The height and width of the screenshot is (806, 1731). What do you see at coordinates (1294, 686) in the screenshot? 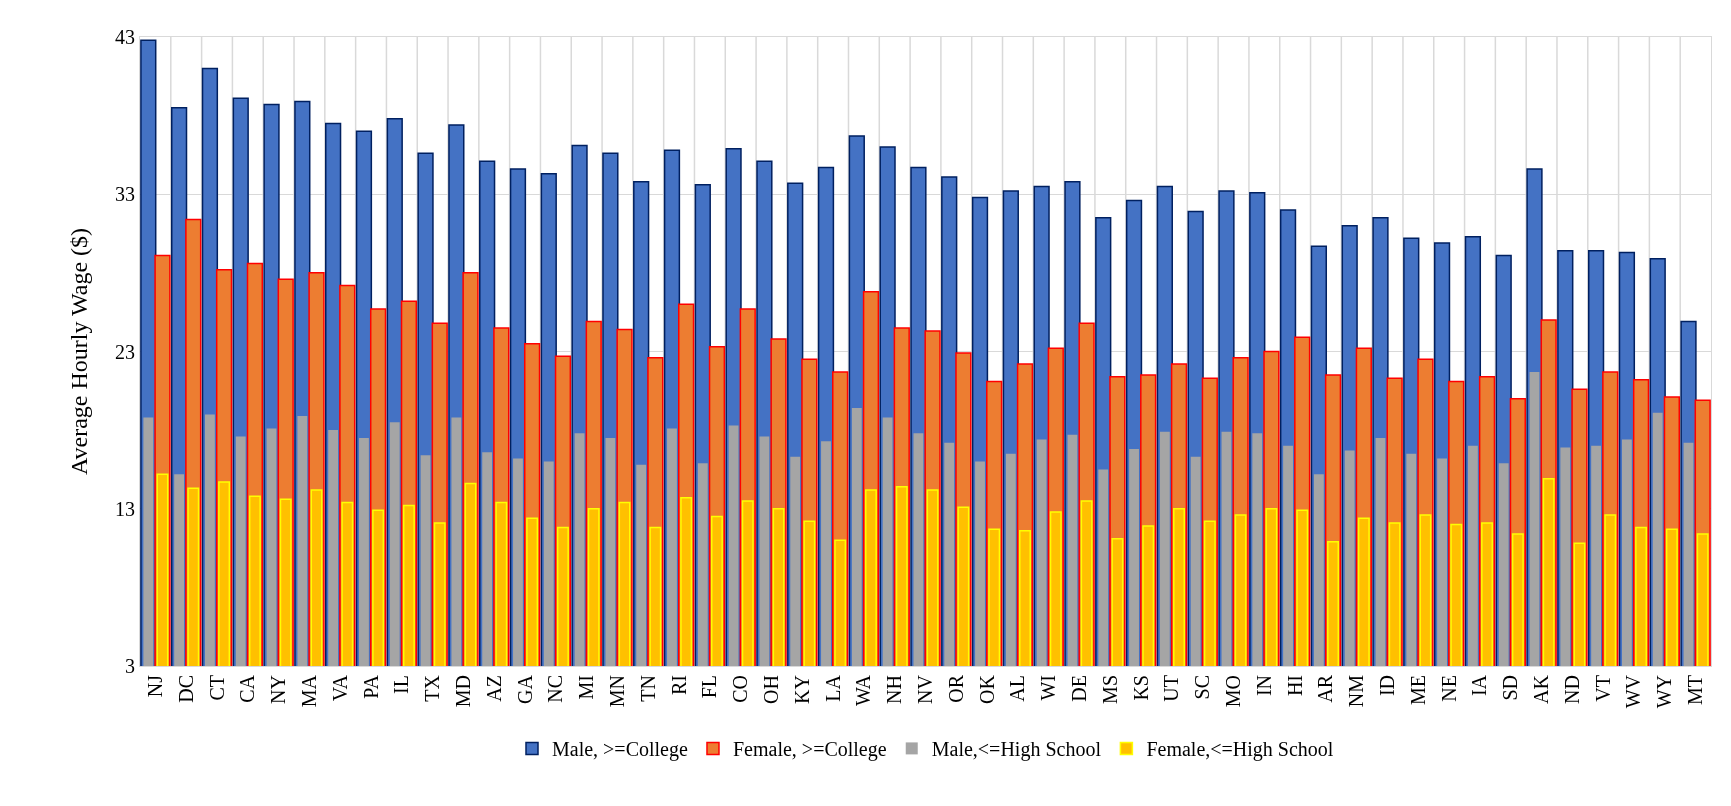
I see `x-tick-label: HI` at bounding box center [1294, 686].